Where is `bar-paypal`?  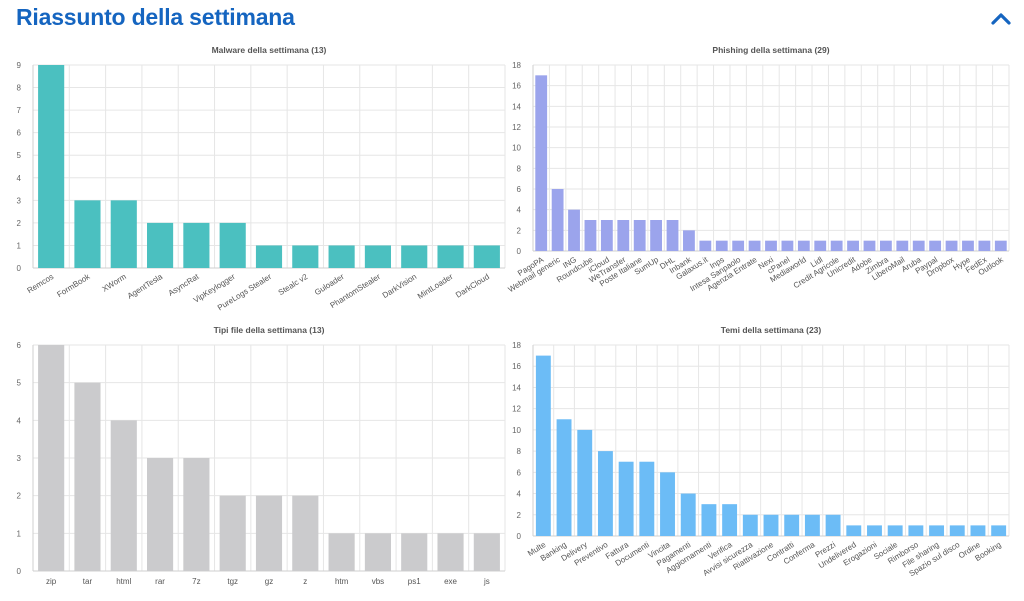
bar-paypal is located at coordinates (935, 245).